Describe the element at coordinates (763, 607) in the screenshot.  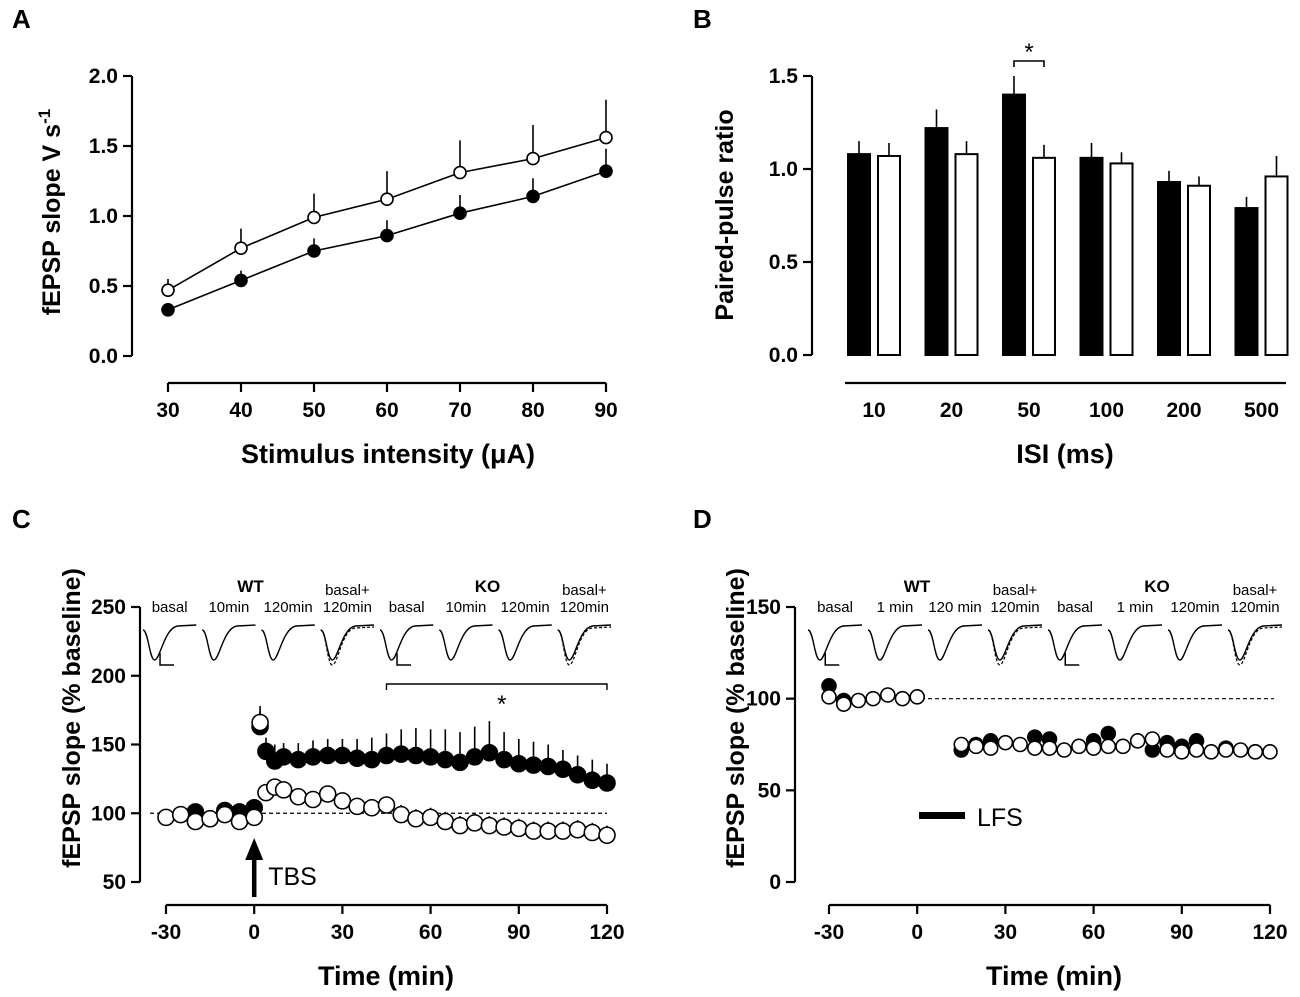
I see `panel-d-y-tick-label: 150` at that location.